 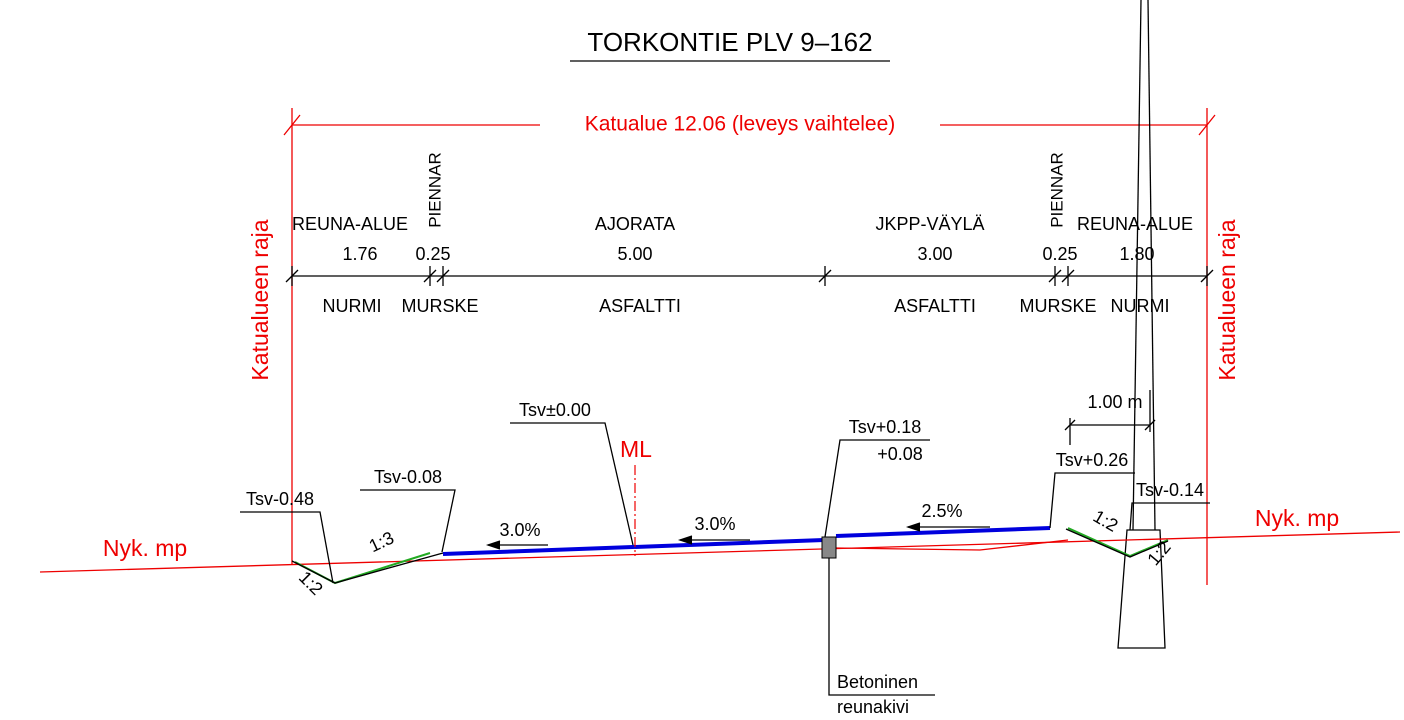 I want to click on right-ditch, so click(x=1118, y=542).